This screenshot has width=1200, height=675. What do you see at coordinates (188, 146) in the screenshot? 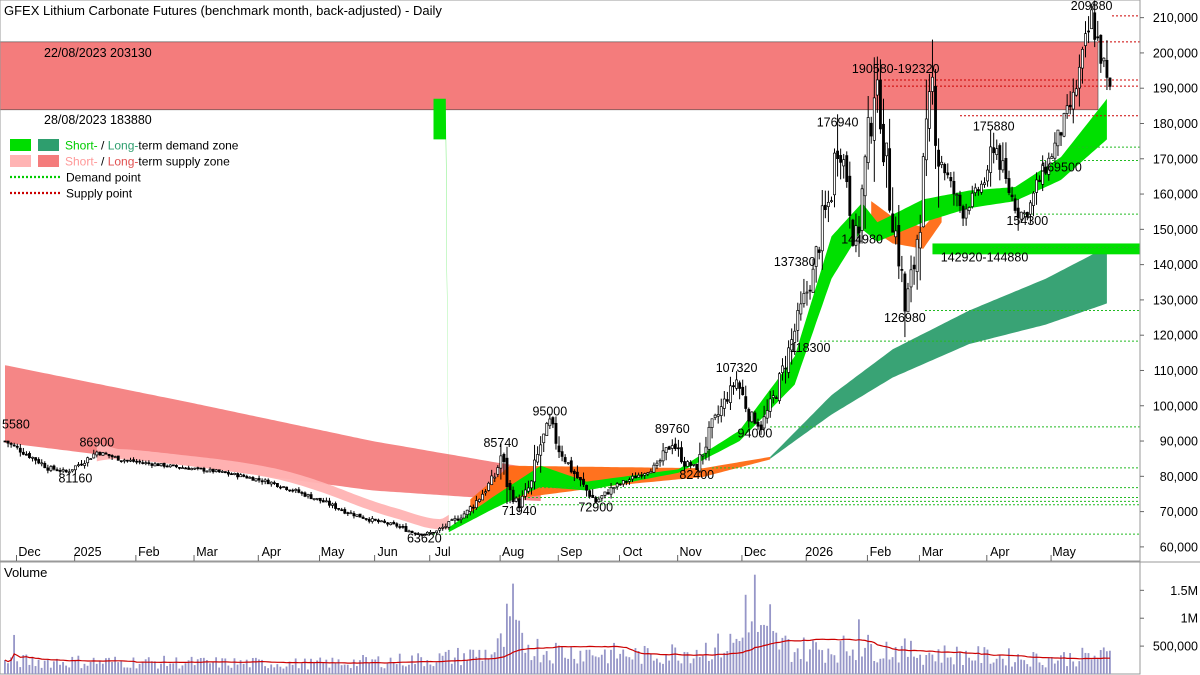
I see `legend-rest-text: term demand zone` at bounding box center [188, 146].